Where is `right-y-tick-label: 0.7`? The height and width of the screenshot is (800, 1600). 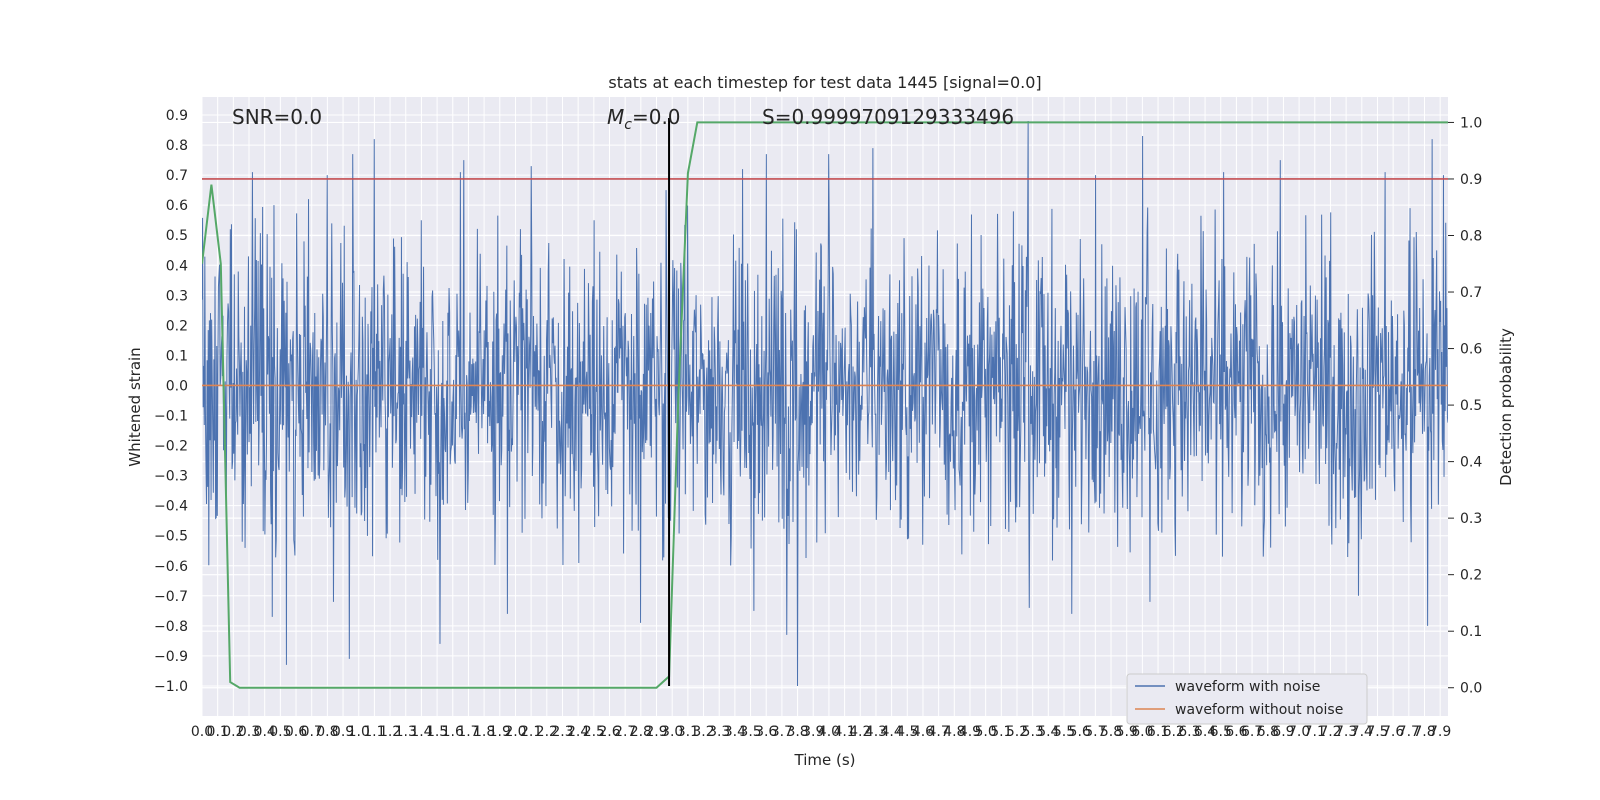
right-y-tick-label: 0.7 is located at coordinates (1471, 293).